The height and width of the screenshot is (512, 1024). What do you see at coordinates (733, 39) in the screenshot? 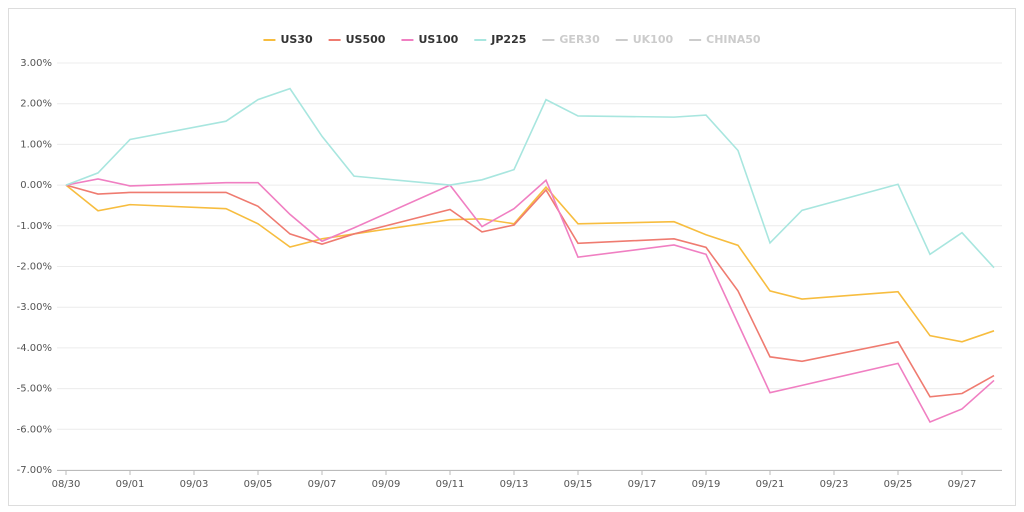
I see `legend-label: CHINA50` at bounding box center [733, 39].